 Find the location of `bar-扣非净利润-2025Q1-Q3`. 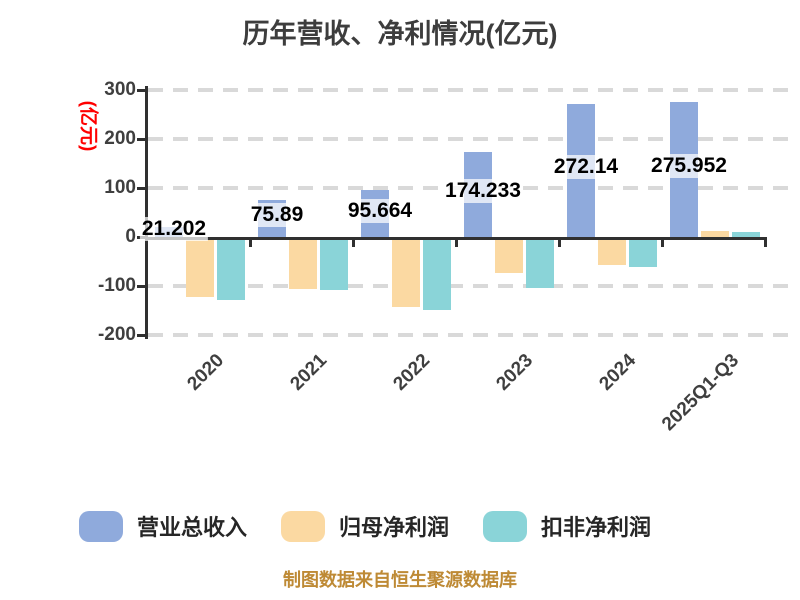

bar-扣非净利润-2025Q1-Q3 is located at coordinates (746, 234).